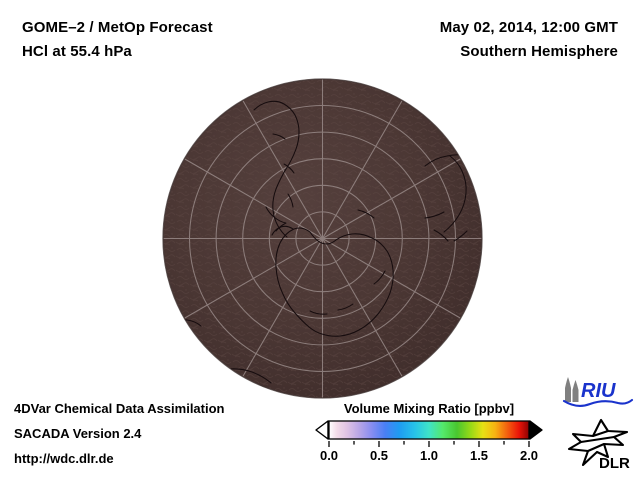  I want to click on footer-line-url: http://wdc.dlr.de, so click(64, 458).